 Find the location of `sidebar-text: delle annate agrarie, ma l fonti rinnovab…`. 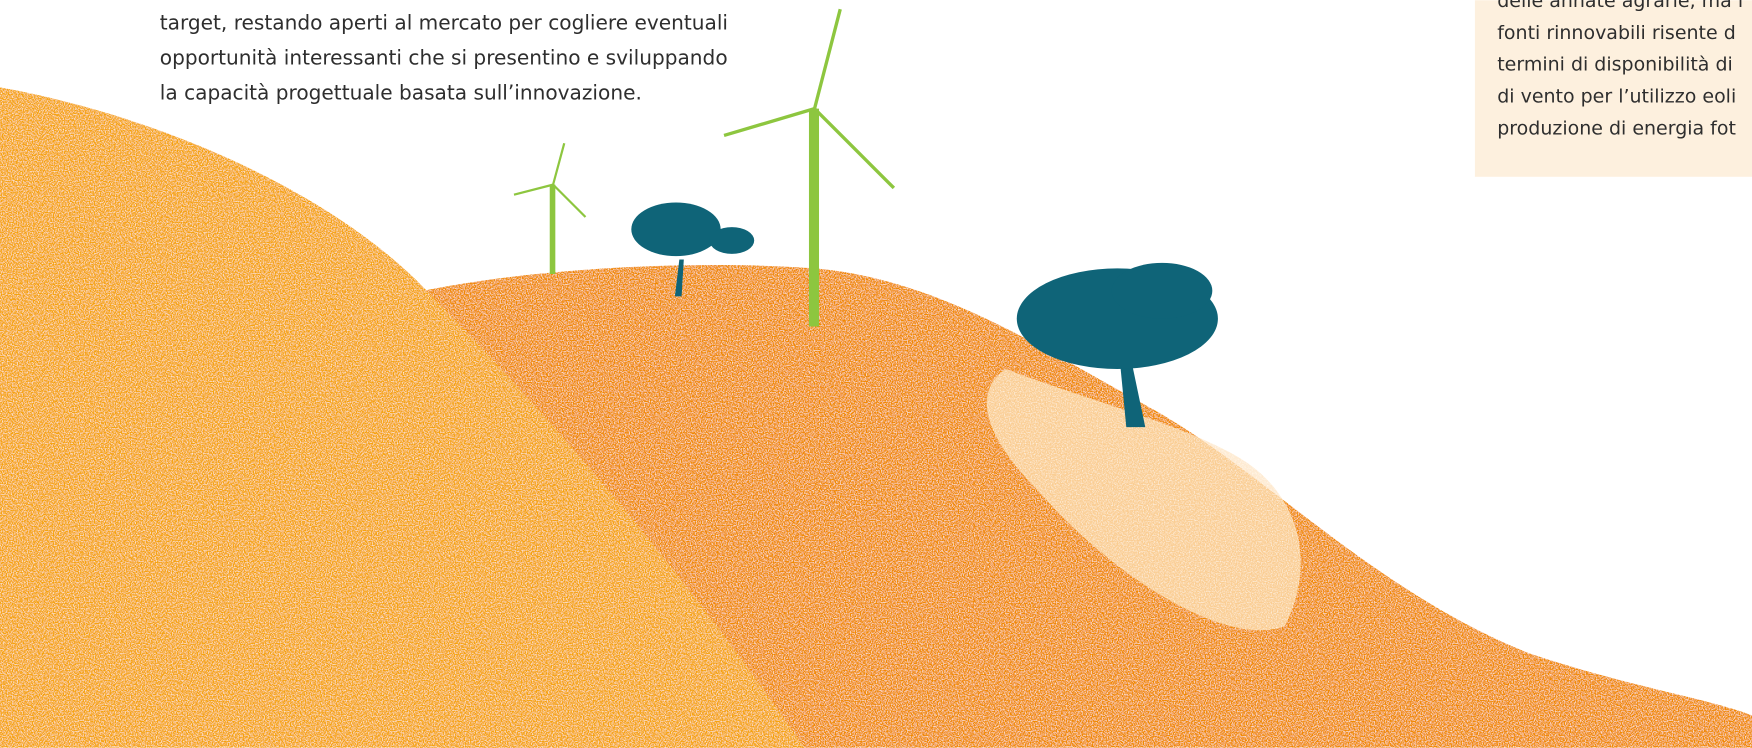

sidebar-text: delle annate agrarie, ma l fonti rinnovab… is located at coordinates (1620, 69).